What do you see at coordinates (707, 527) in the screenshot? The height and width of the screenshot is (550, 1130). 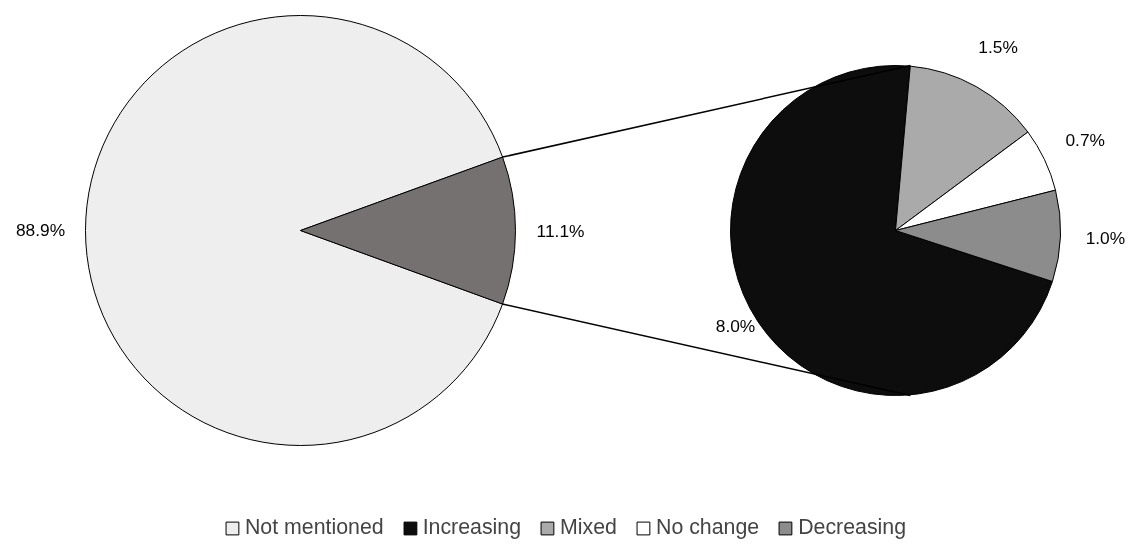 I see `legend-label: No change` at bounding box center [707, 527].